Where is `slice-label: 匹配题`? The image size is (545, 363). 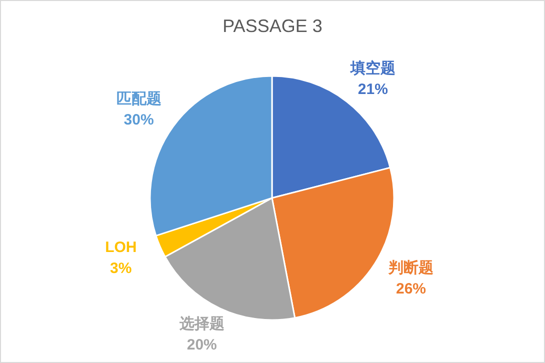
slice-label: 匹配题 is located at coordinates (139, 99).